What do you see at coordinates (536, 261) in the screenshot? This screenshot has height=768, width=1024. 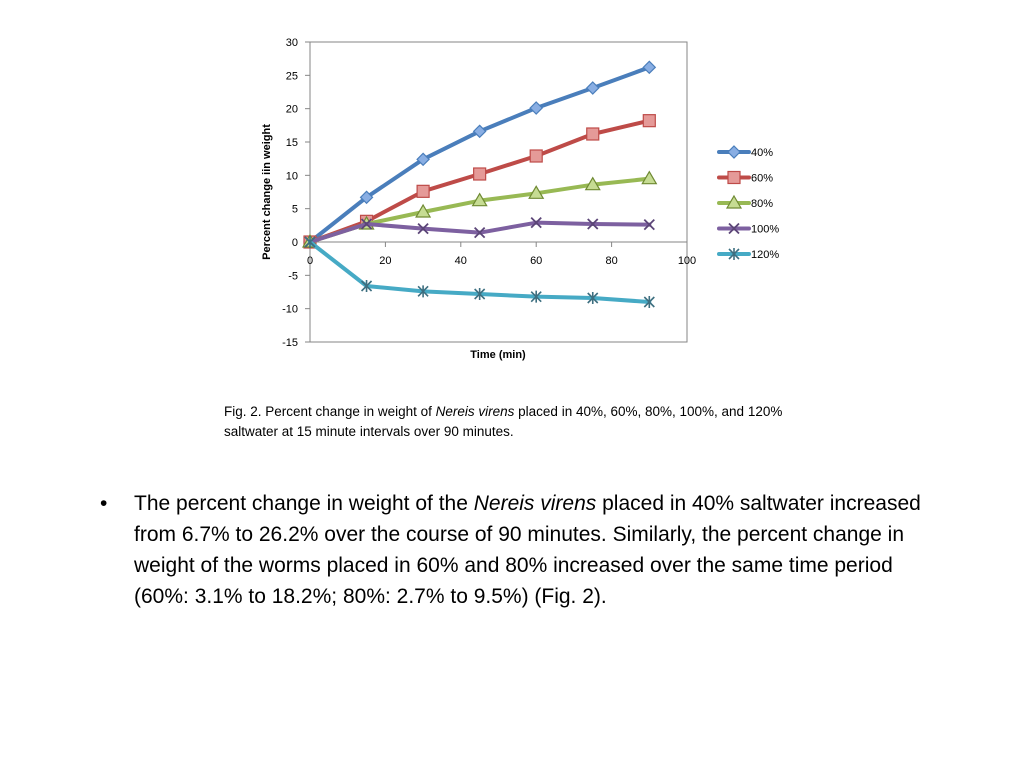 I see `x-tick-label: 60` at bounding box center [536, 261].